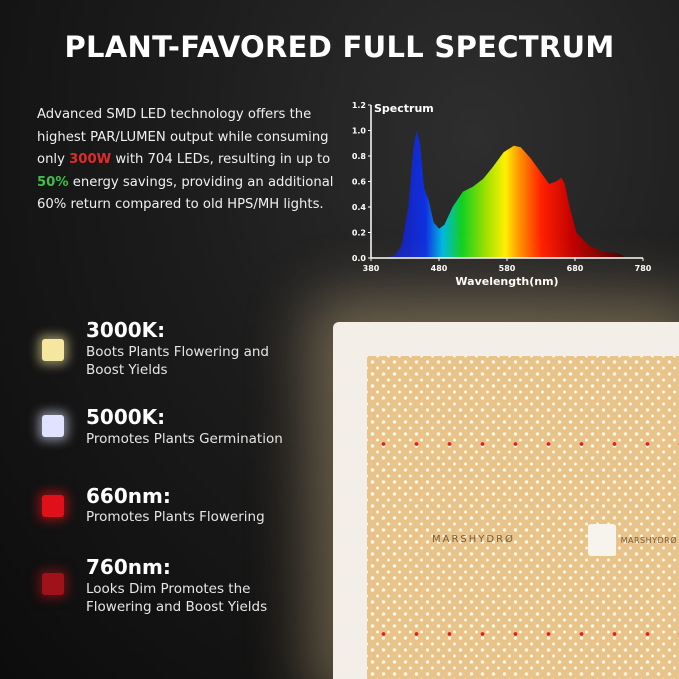 The width and height of the screenshot is (679, 679). I want to click on chart-title: Spectrum, so click(404, 108).